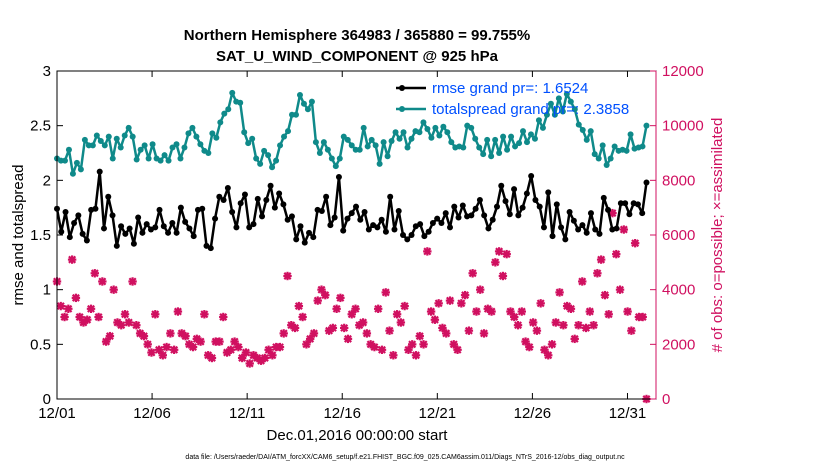 The image size is (830, 470). Describe the element at coordinates (402, 88) in the screenshot. I see `legend-rmse-marker` at that location.